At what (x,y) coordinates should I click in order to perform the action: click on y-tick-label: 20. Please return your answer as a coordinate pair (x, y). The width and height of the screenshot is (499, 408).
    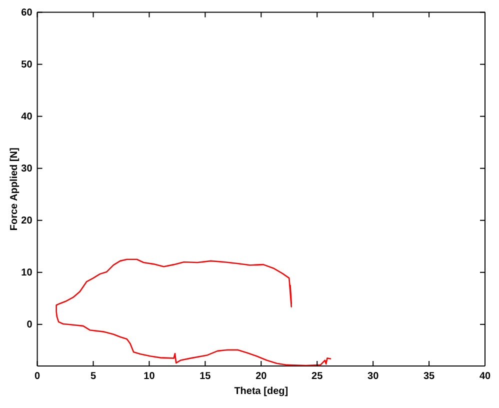
    Looking at the image, I should click on (27, 221).